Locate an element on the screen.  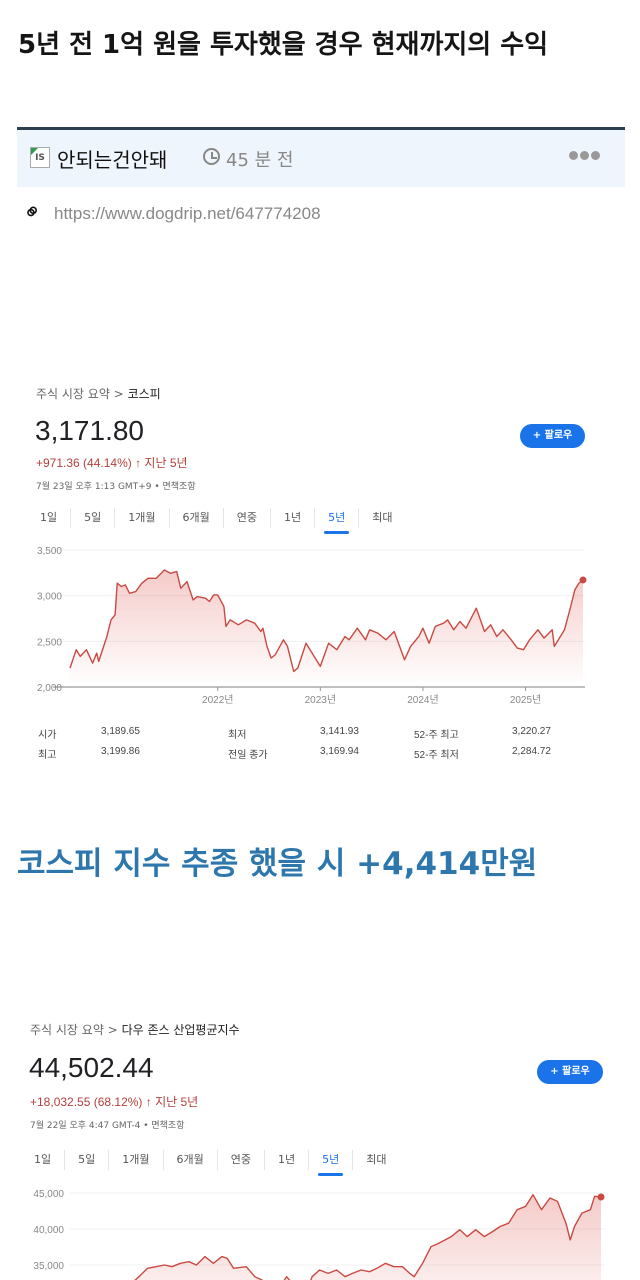
more-options-icon is located at coordinates (585, 155).